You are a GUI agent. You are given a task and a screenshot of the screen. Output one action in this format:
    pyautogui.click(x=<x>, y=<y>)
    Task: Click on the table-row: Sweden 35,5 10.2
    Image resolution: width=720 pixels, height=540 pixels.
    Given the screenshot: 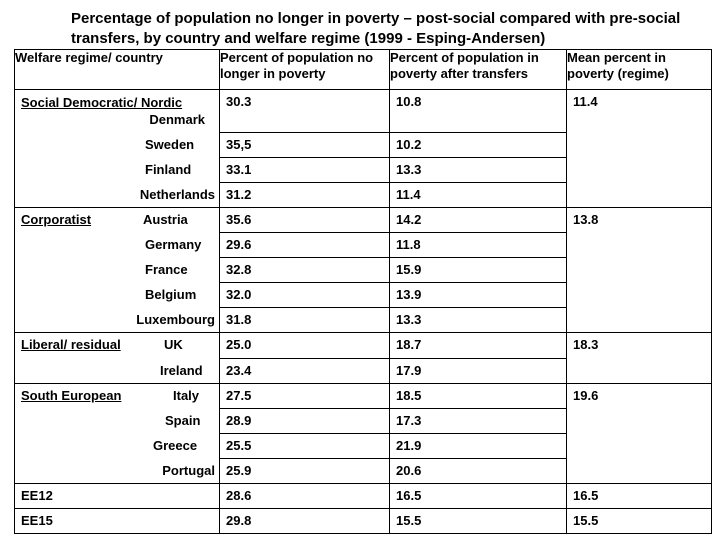 What is the action you would take?
    pyautogui.click(x=363, y=145)
    